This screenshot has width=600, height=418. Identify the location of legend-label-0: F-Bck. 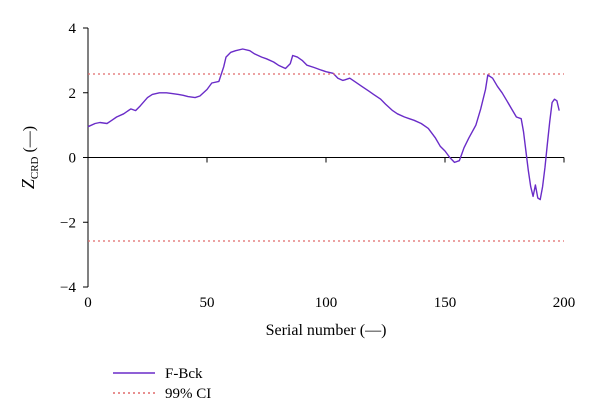
(184, 374).